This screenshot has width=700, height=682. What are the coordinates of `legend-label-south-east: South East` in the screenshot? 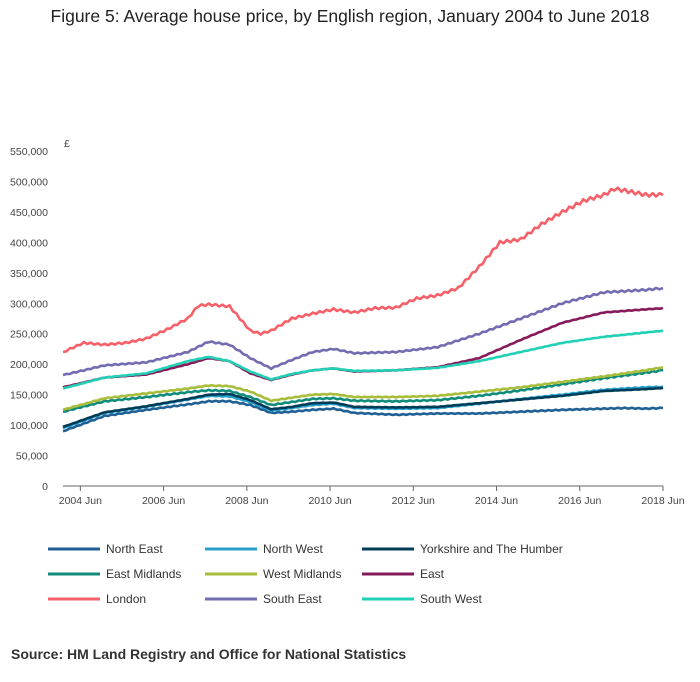 It's located at (292, 599).